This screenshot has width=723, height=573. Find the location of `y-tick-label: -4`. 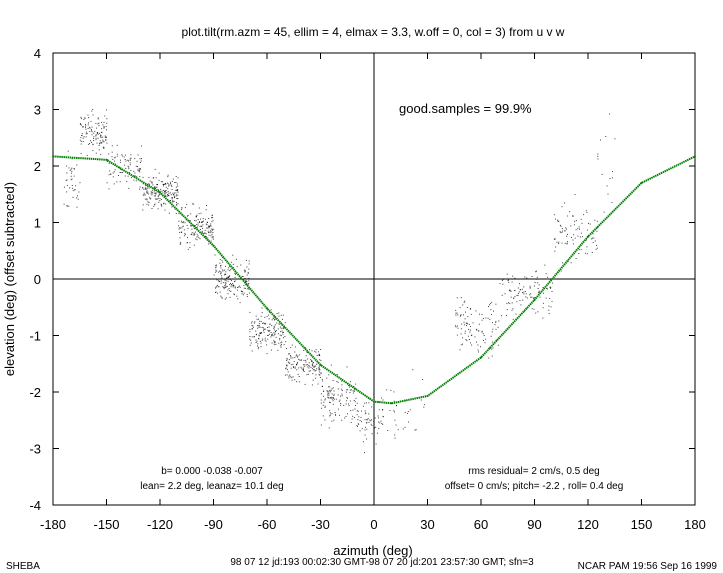

y-tick-label: -4 is located at coordinates (35, 505).